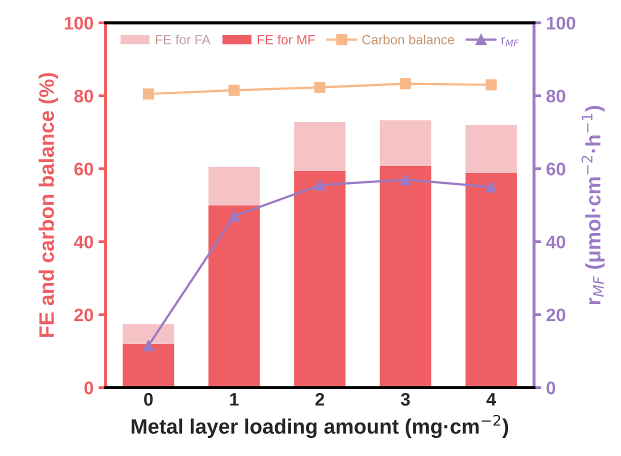  I want to click on x-tick-label: 3, so click(405, 399).